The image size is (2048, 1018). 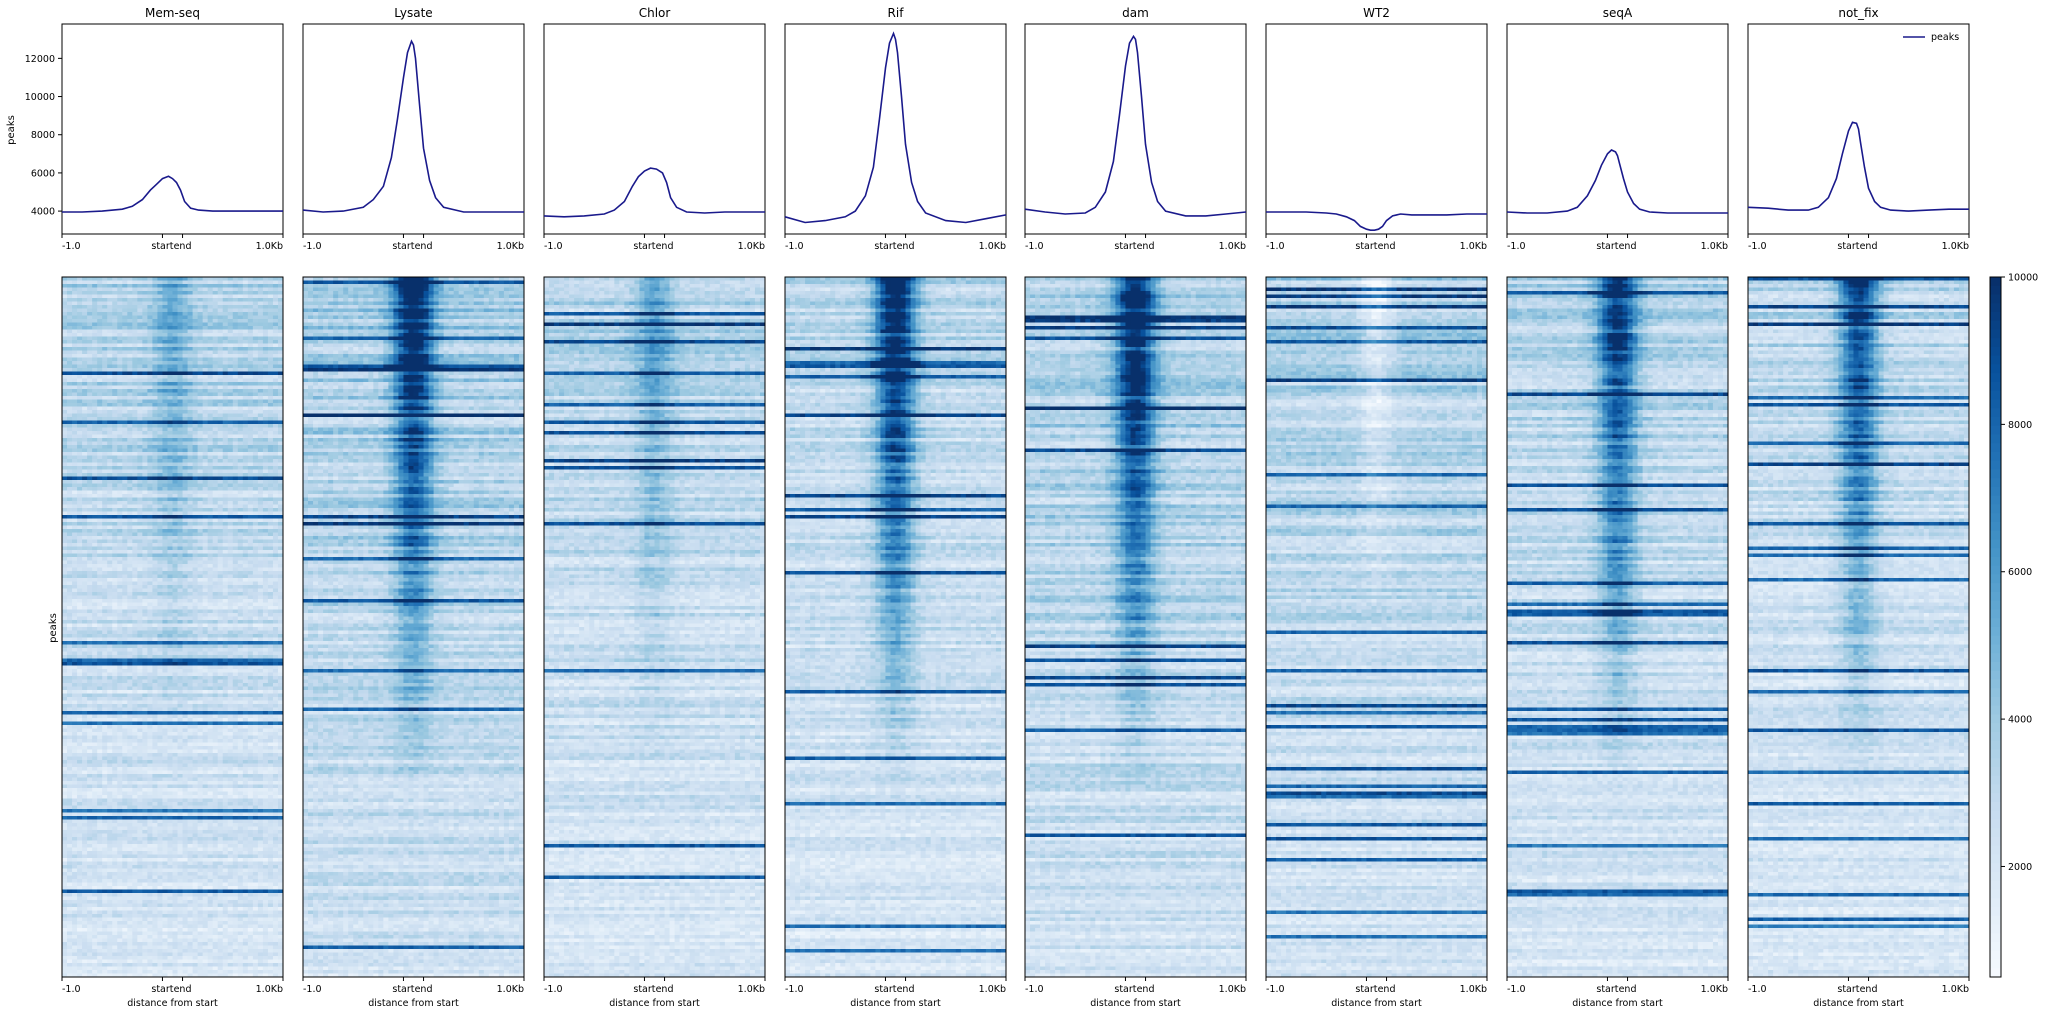 What do you see at coordinates (751, 246) in the screenshot?
I see `x-tick-label: 1.0Kb` at bounding box center [751, 246].